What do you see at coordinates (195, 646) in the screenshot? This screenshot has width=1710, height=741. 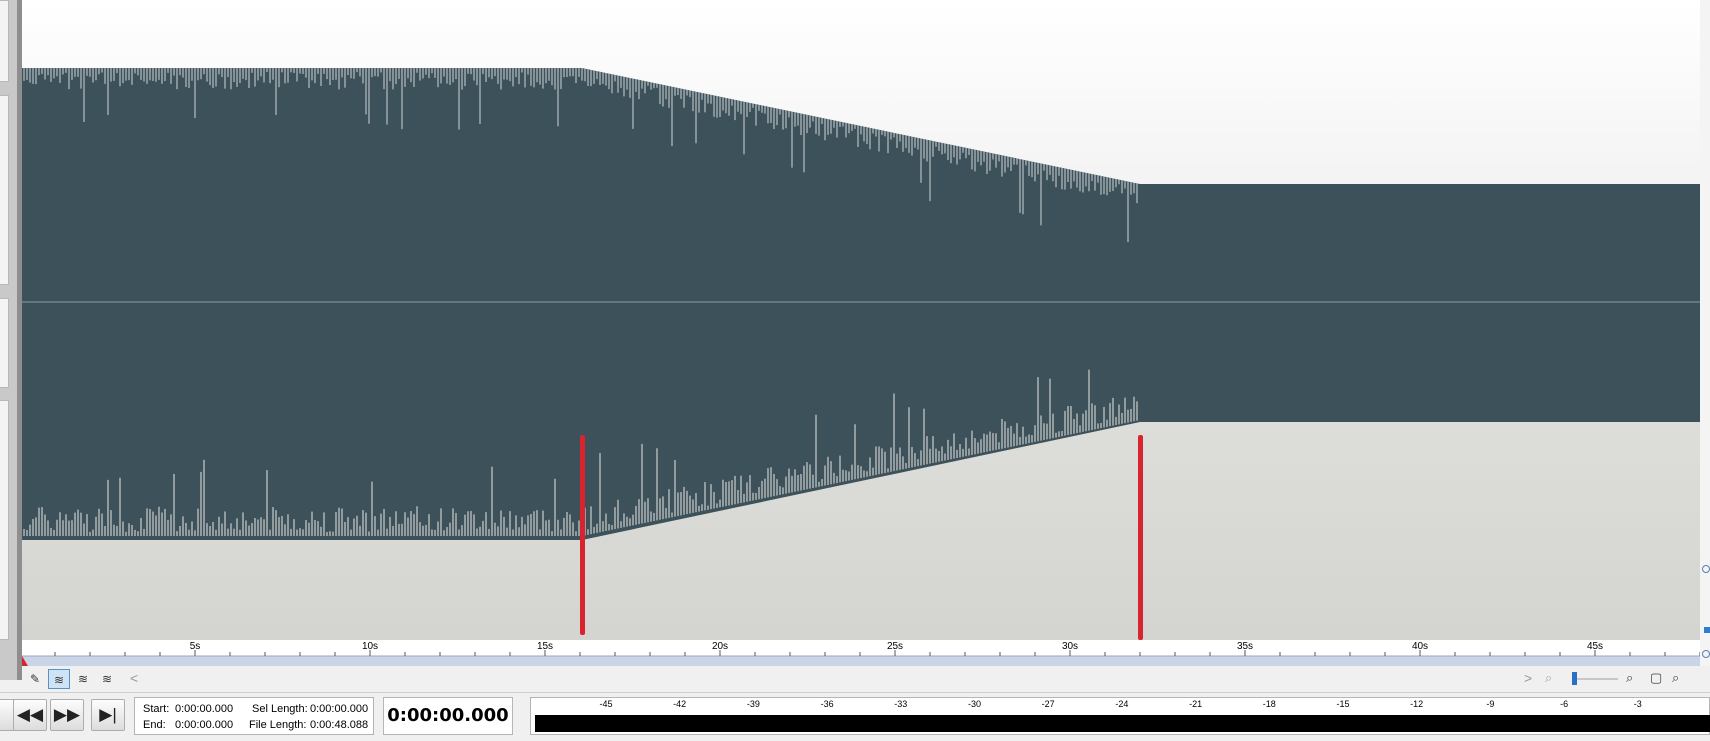 I see `ruler-label: 5s` at bounding box center [195, 646].